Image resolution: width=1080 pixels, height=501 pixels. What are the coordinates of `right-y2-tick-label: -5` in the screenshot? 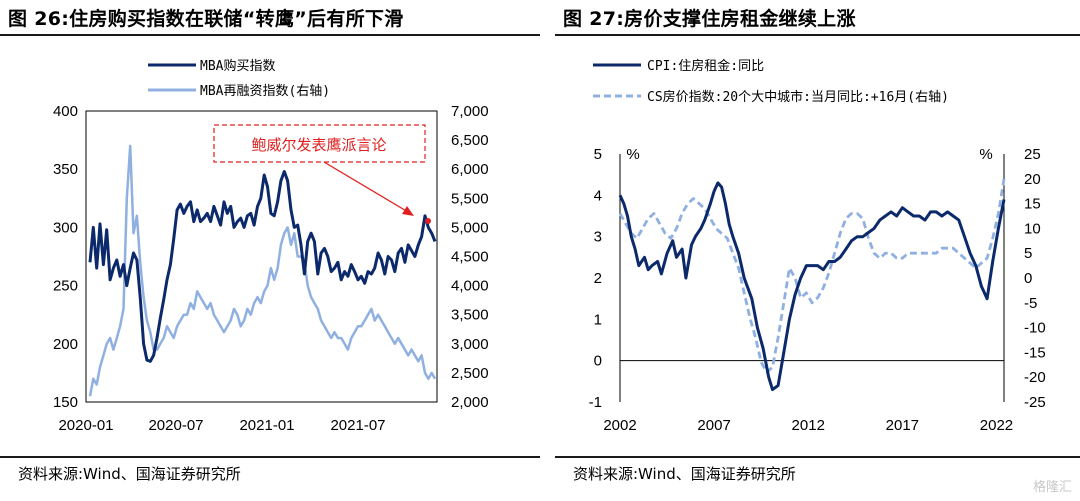 It's located at (1030, 303).